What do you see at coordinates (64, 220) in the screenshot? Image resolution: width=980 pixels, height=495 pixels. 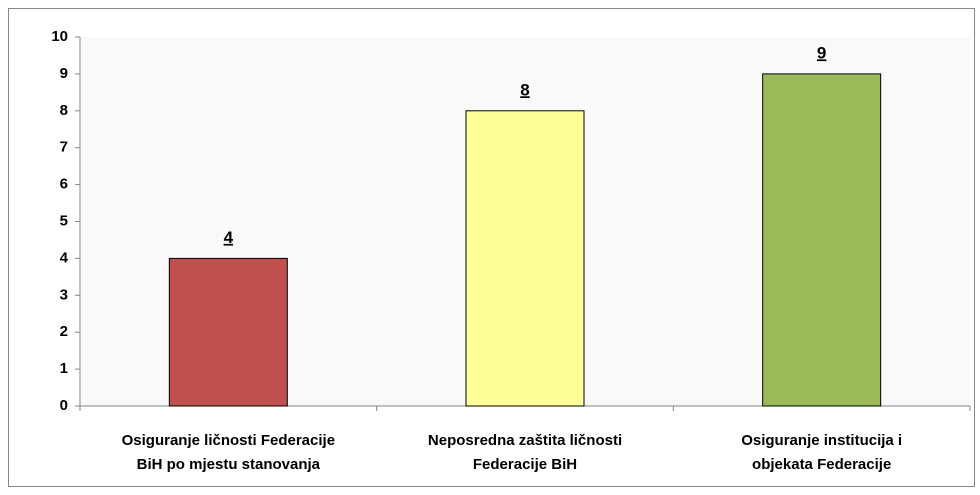 I see `y-tick-label: 5` at bounding box center [64, 220].